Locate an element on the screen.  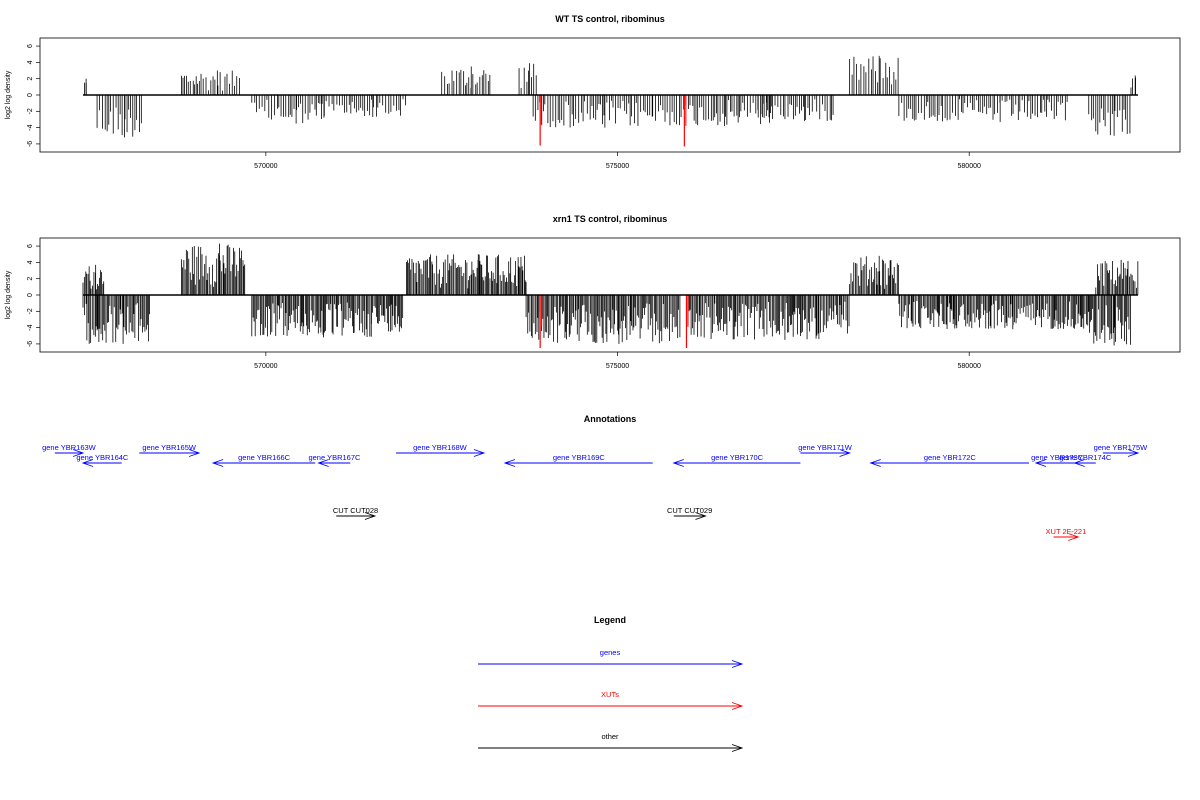
feature-label: CUT CUT029 is located at coordinates (689, 510).